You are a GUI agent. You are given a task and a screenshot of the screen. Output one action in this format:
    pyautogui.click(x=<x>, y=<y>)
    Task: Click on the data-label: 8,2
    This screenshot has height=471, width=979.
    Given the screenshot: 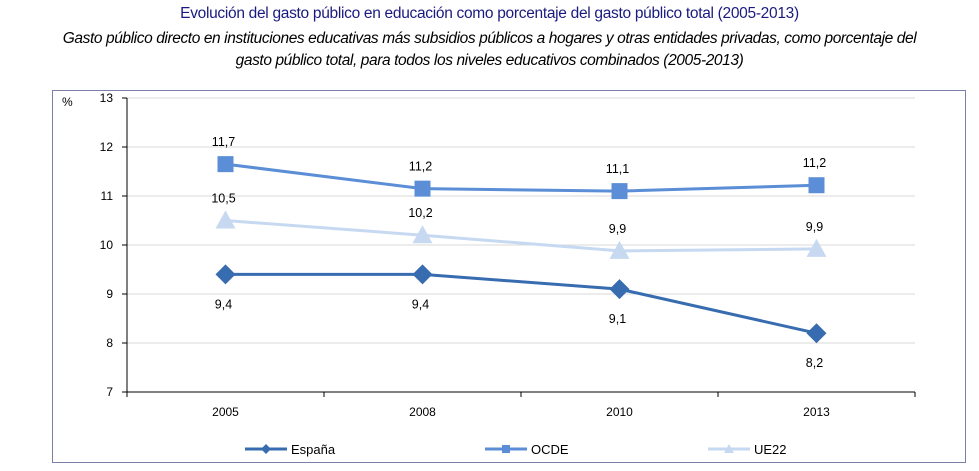 What is the action you would take?
    pyautogui.click(x=814, y=363)
    